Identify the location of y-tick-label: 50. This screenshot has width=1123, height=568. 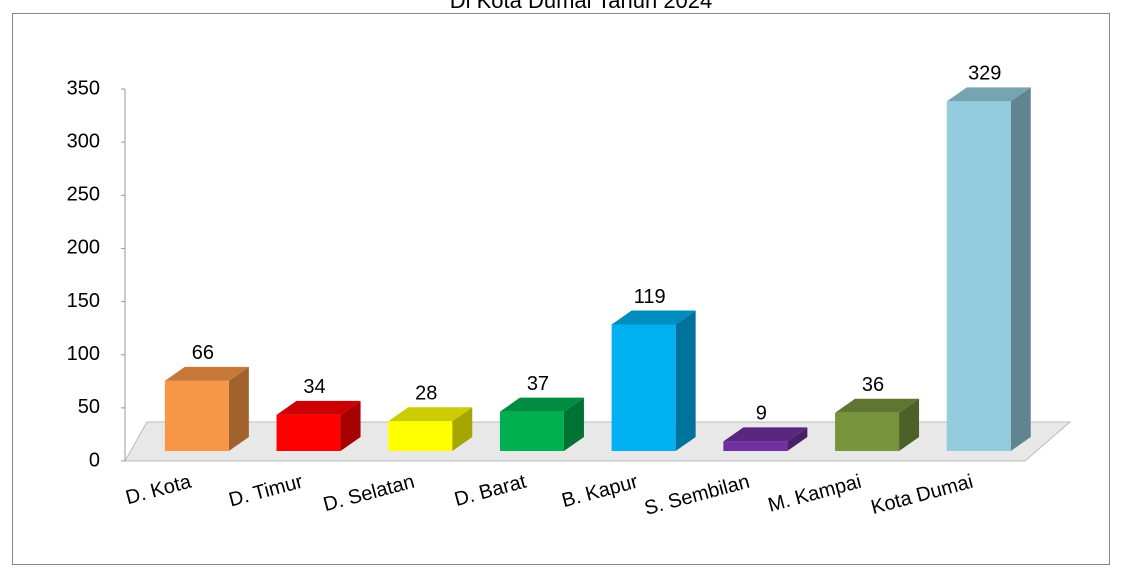
(89, 407).